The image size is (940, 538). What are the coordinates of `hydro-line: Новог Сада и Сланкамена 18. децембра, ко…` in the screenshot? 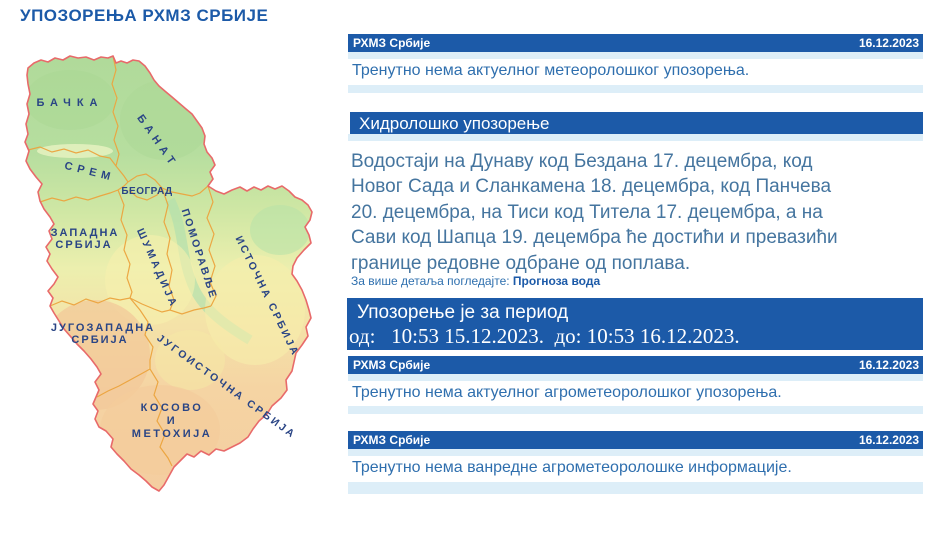 It's located at (591, 187).